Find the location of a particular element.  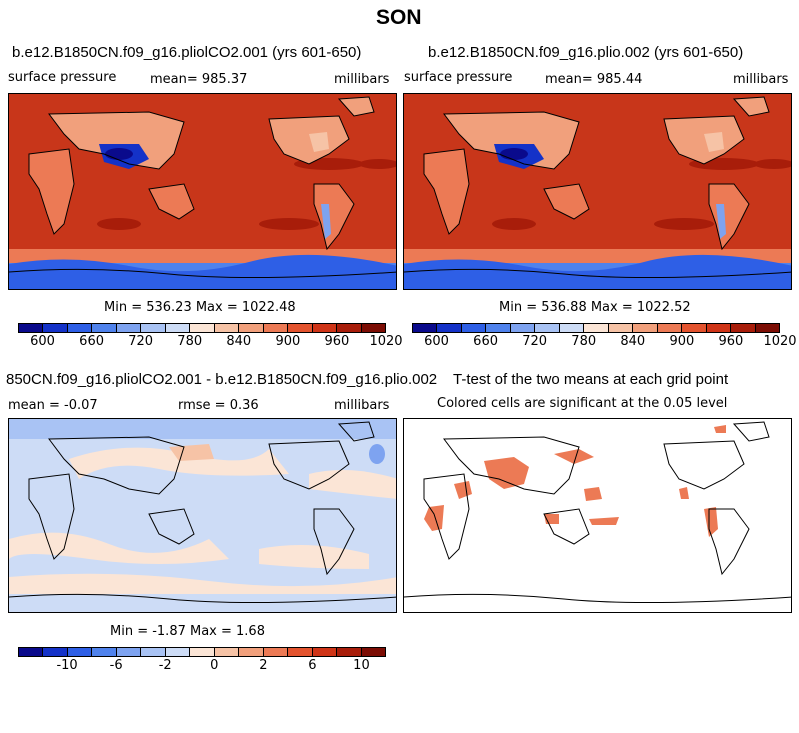

figure-title: SON is located at coordinates (399, 17).